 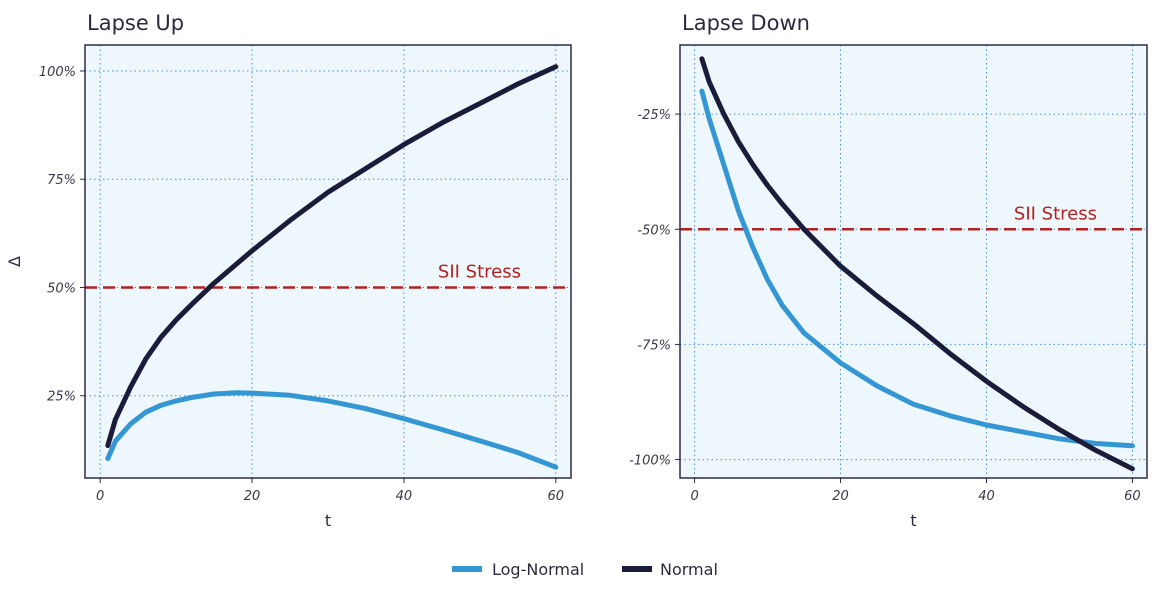 What do you see at coordinates (654, 115) in the screenshot?
I see `y-tick-label: -25%` at bounding box center [654, 115].